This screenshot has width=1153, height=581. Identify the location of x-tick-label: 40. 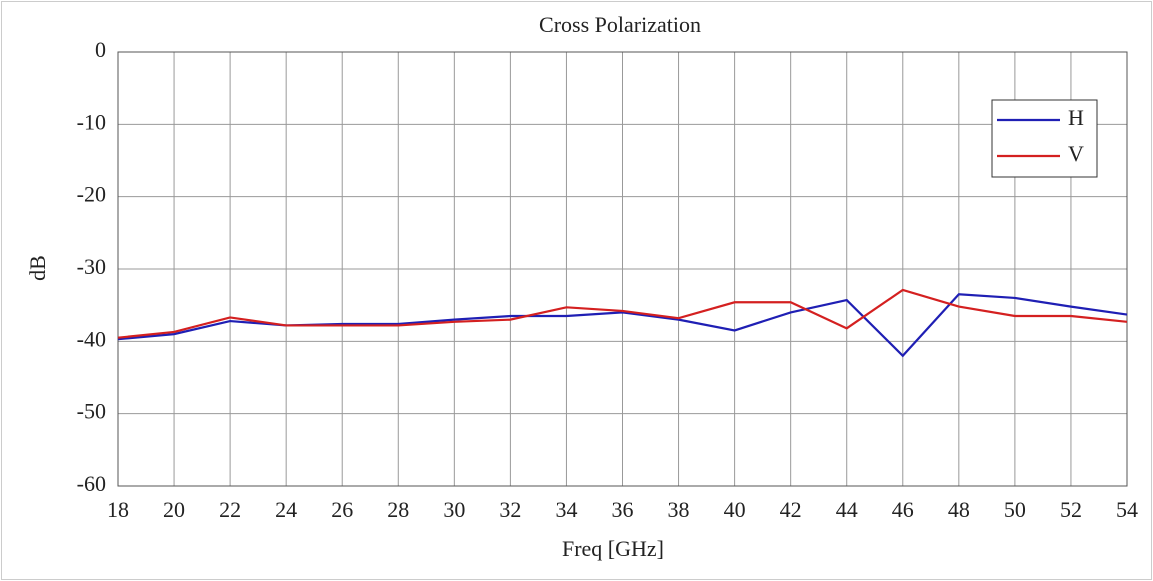
(735, 509).